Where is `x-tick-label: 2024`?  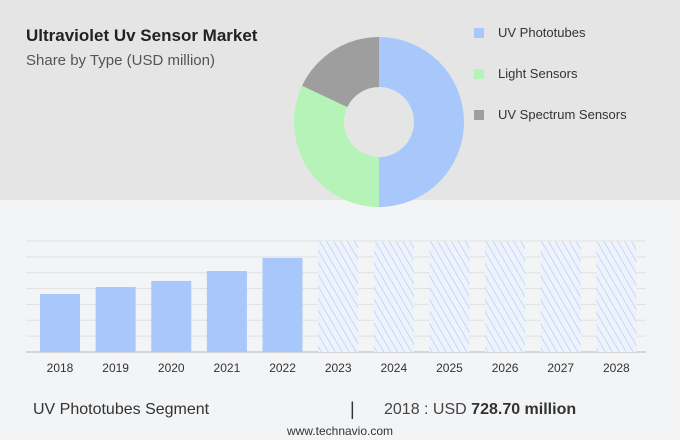 x-tick-label: 2024 is located at coordinates (393, 368).